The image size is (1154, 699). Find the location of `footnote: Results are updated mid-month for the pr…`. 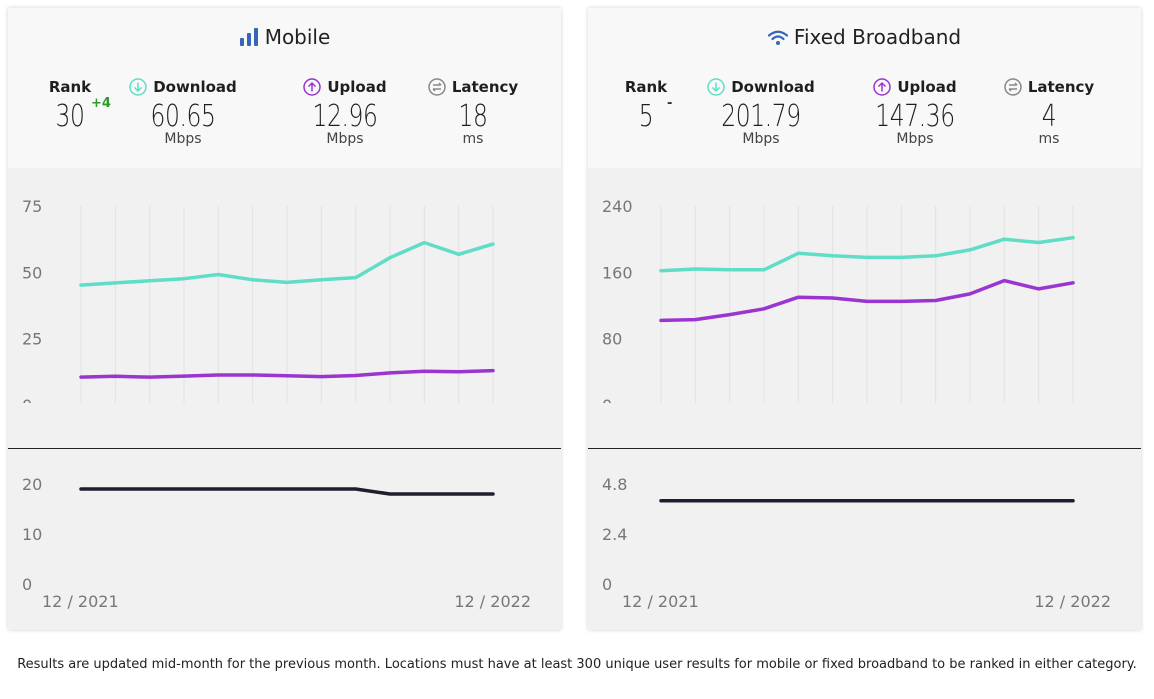

footnote: Results are updated mid-month for the pr… is located at coordinates (577, 664).